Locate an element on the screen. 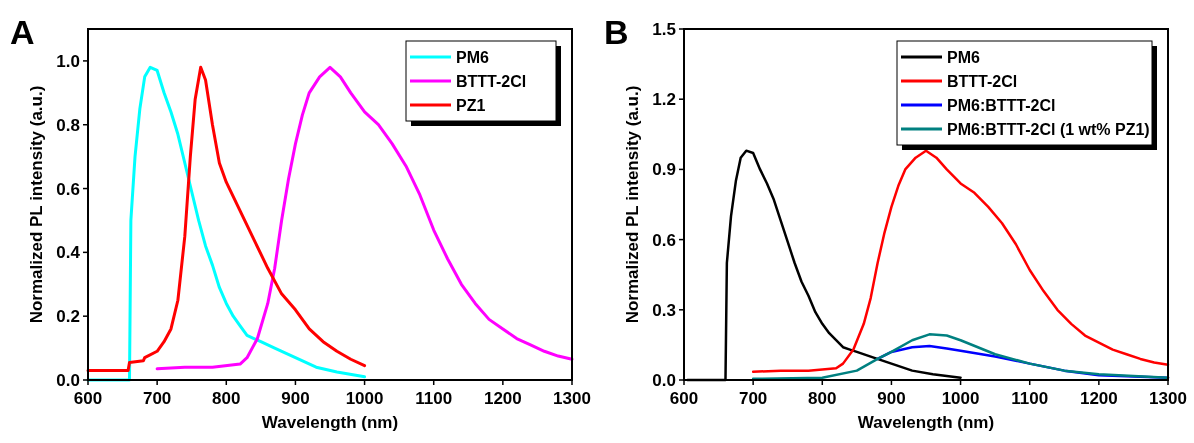 The height and width of the screenshot is (443, 1194). legend-label: PM6:BTTT-2Cl (1 wt% PZ1) is located at coordinates (1048, 129).